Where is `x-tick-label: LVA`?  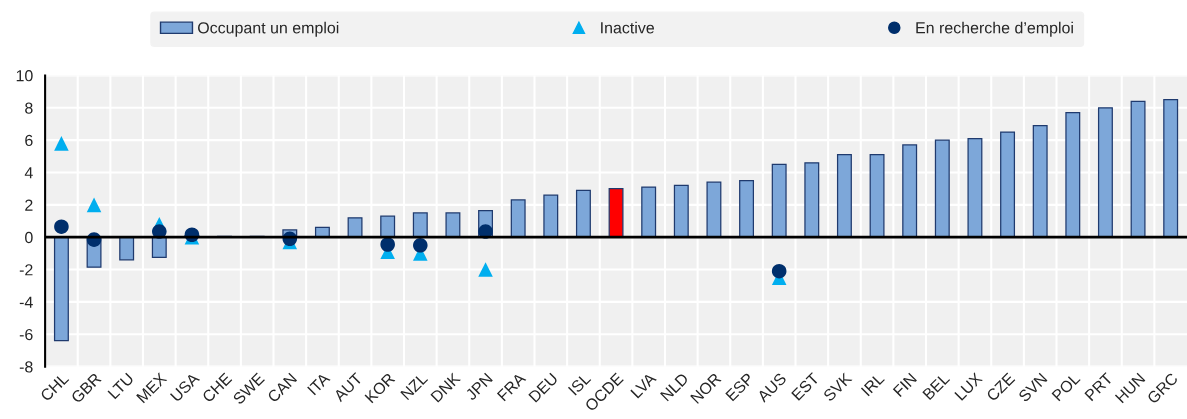 x-tick-label: LVA is located at coordinates (643, 385).